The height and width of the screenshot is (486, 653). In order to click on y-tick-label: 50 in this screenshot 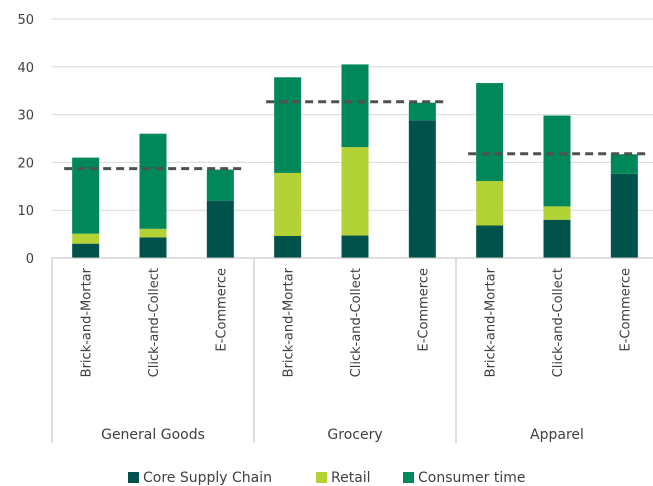, I will do `click(25, 20)`.